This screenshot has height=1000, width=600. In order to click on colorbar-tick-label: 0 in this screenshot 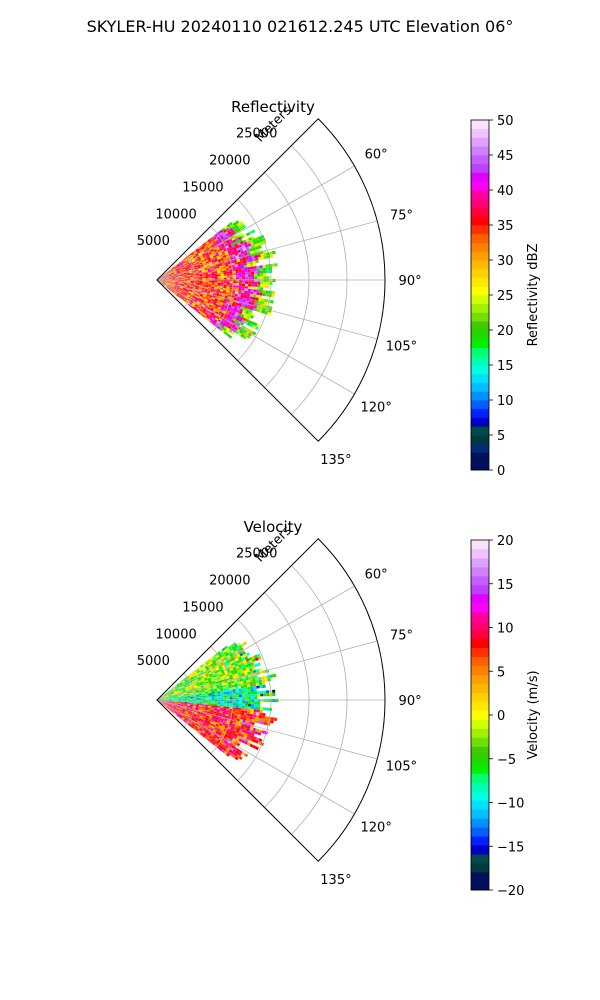, I will do `click(501, 471)`.